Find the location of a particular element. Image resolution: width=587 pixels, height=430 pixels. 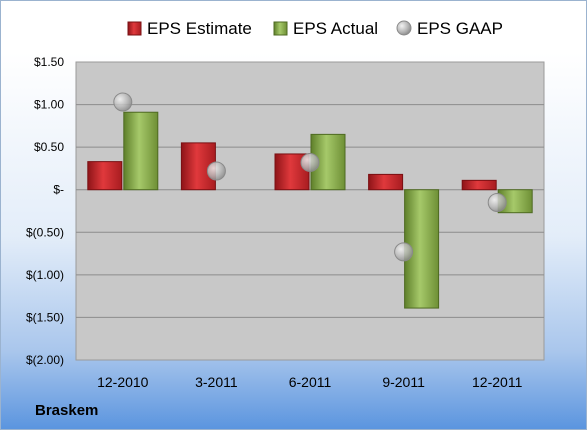

x-tick-label: 6-2011 is located at coordinates (310, 382).